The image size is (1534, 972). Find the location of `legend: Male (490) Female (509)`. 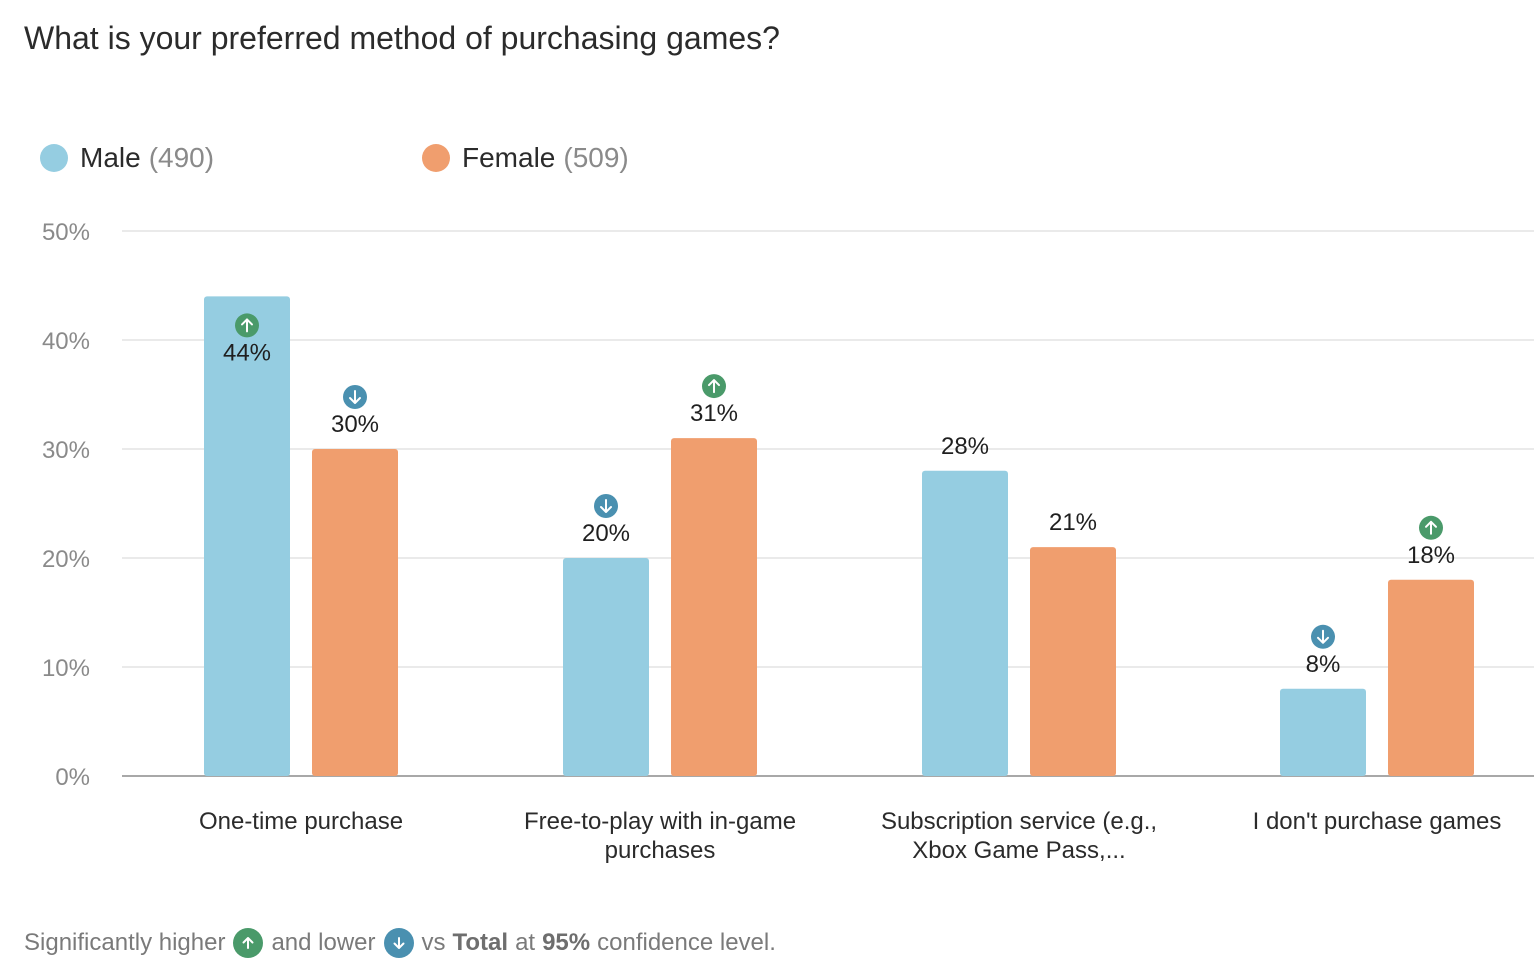

legend: Male (490) Female (509) is located at coordinates (767, 162).